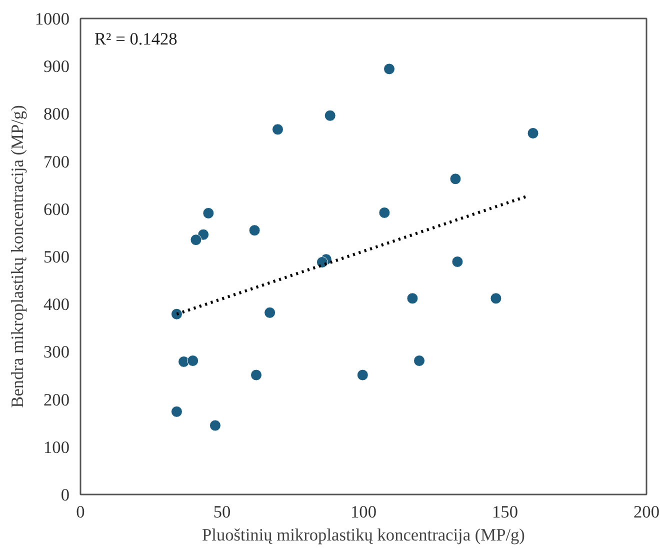 The width and height of the screenshot is (664, 554). I want to click on y-tick-label: 100, so click(57, 447).